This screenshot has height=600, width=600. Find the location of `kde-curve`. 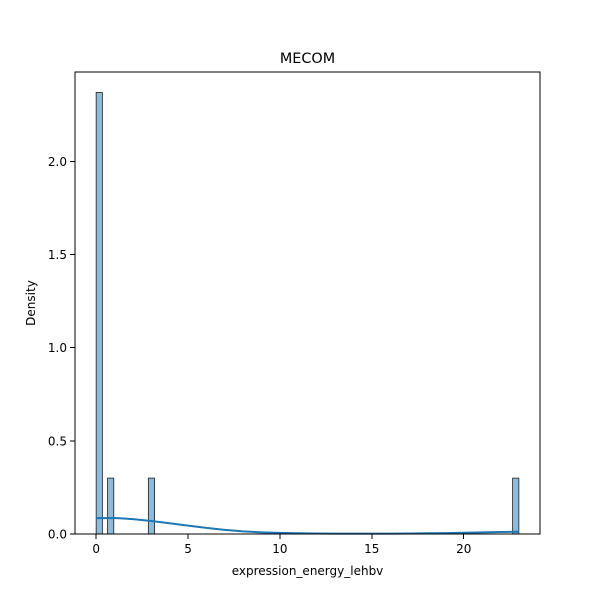

kde-curve is located at coordinates (307, 525).